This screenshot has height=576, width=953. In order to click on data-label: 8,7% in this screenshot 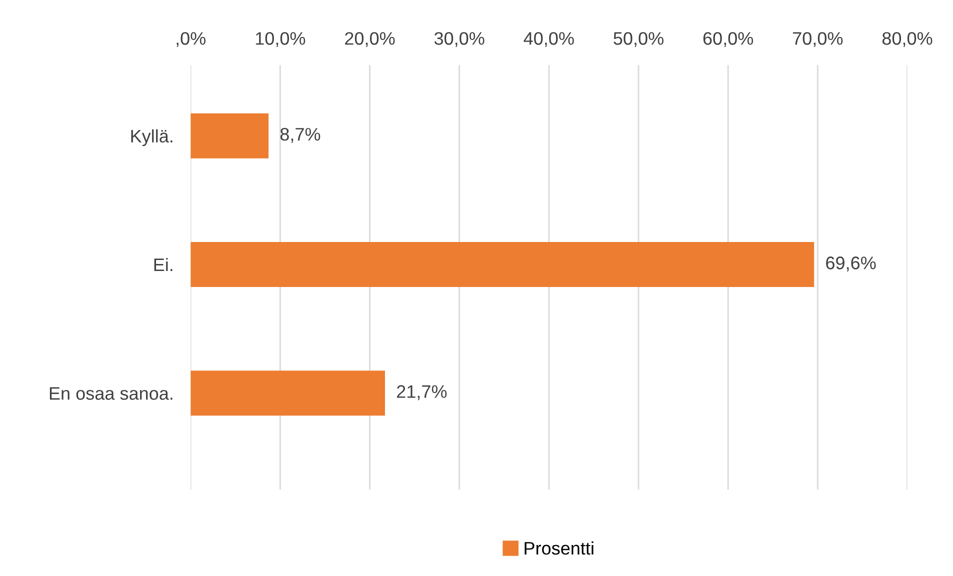, I will do `click(300, 135)`.